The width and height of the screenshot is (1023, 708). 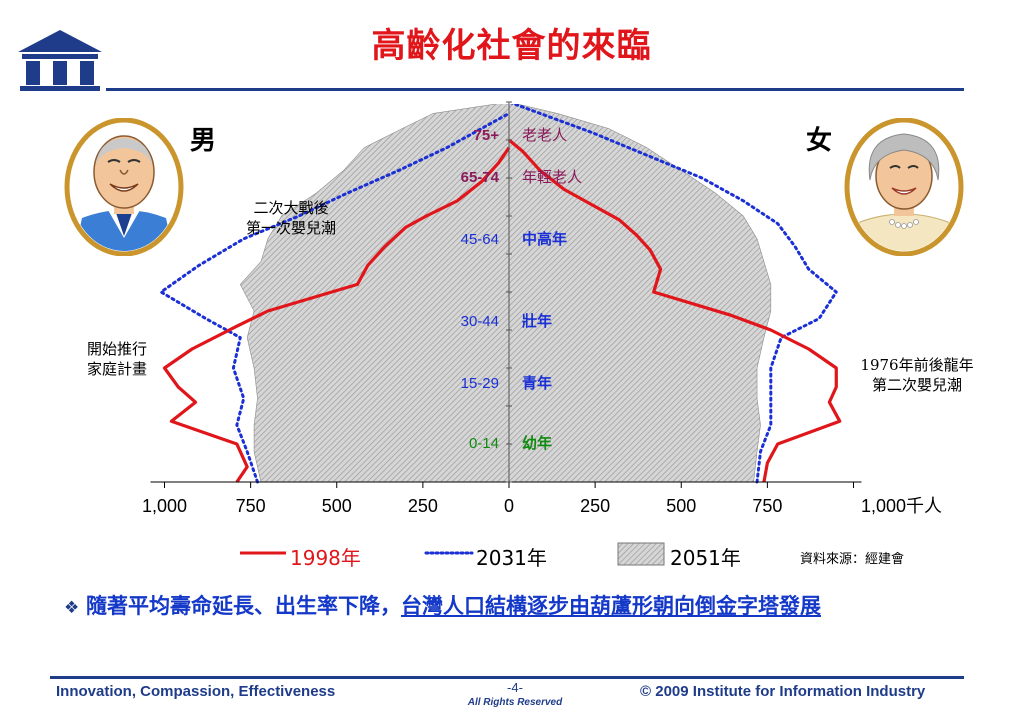 What do you see at coordinates (819, 141) in the screenshot?
I see `female-label: 女` at bounding box center [819, 141].